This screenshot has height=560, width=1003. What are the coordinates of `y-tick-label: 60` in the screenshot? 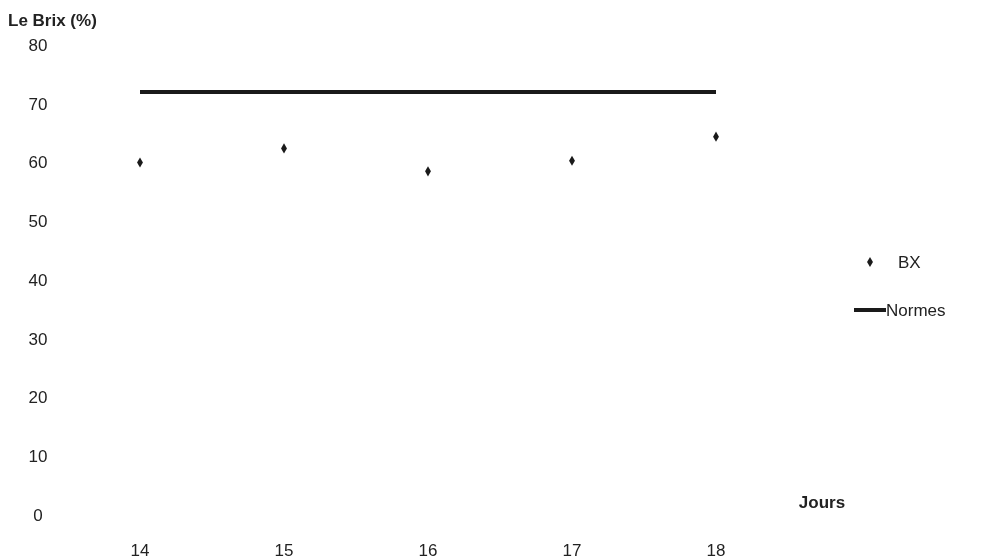 It's located at (38, 163).